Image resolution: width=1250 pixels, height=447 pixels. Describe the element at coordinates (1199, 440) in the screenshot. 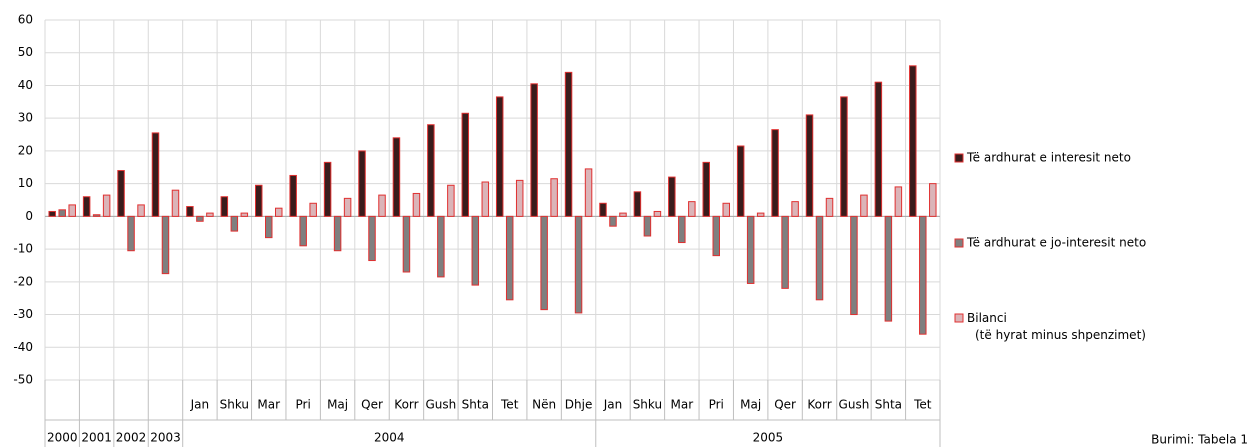

I see `source-note: Burimi: Tabela 1` at that location.